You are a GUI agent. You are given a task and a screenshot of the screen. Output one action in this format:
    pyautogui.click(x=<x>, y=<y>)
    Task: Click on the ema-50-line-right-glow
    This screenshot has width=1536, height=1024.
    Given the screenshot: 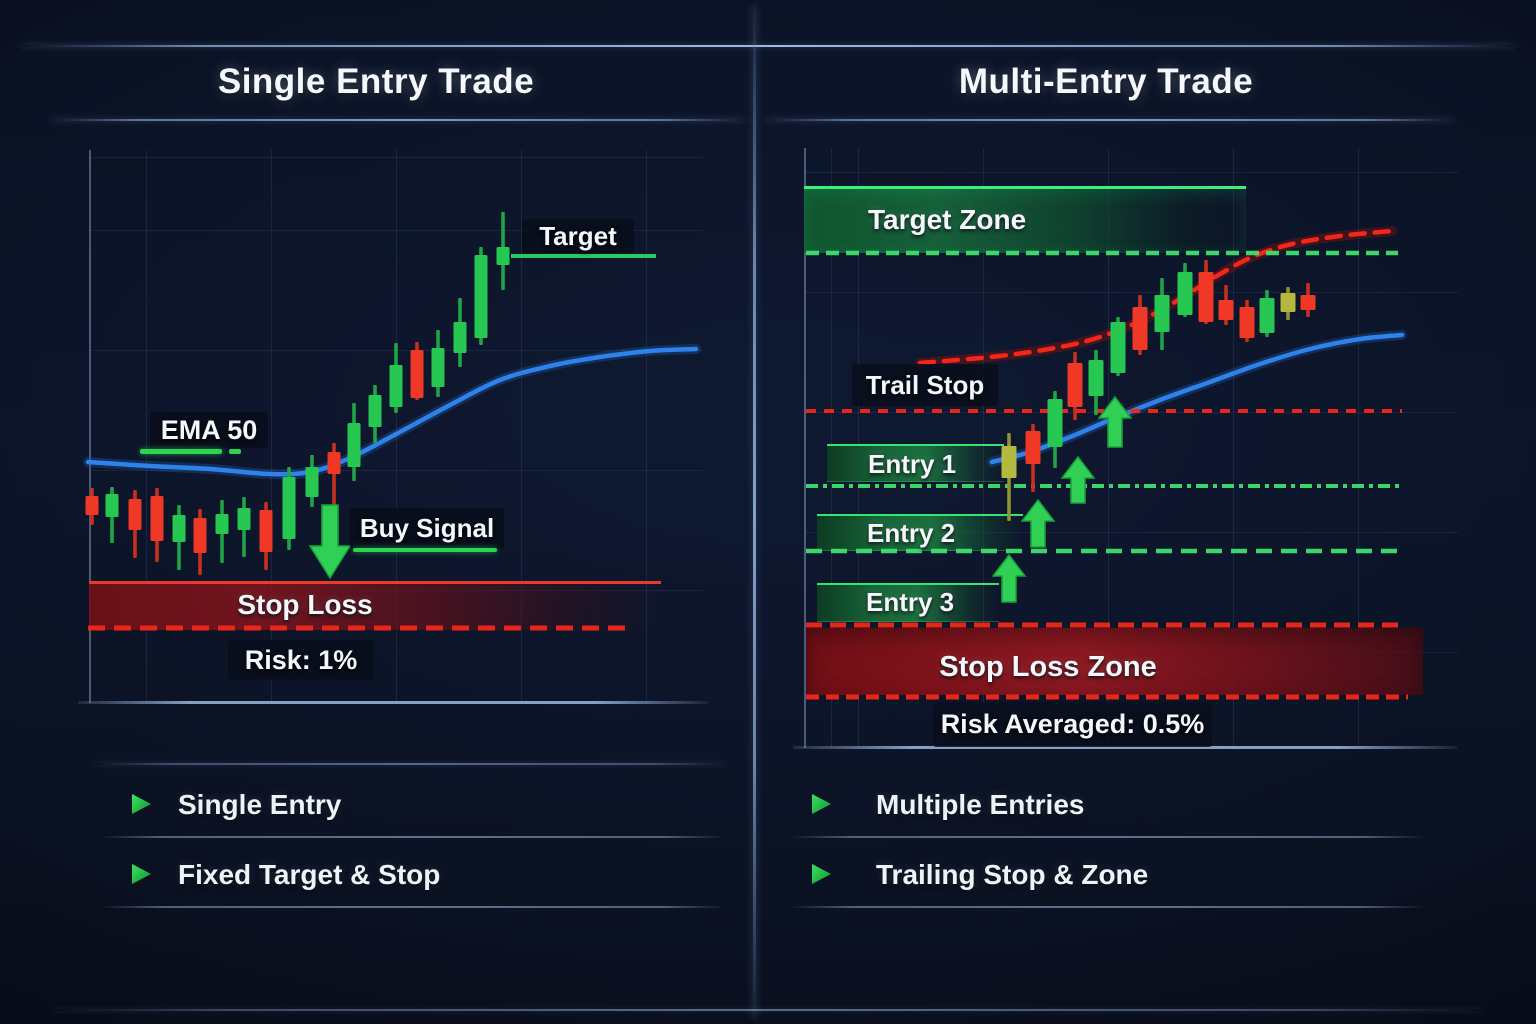 What is the action you would take?
    pyautogui.click(x=1197, y=398)
    